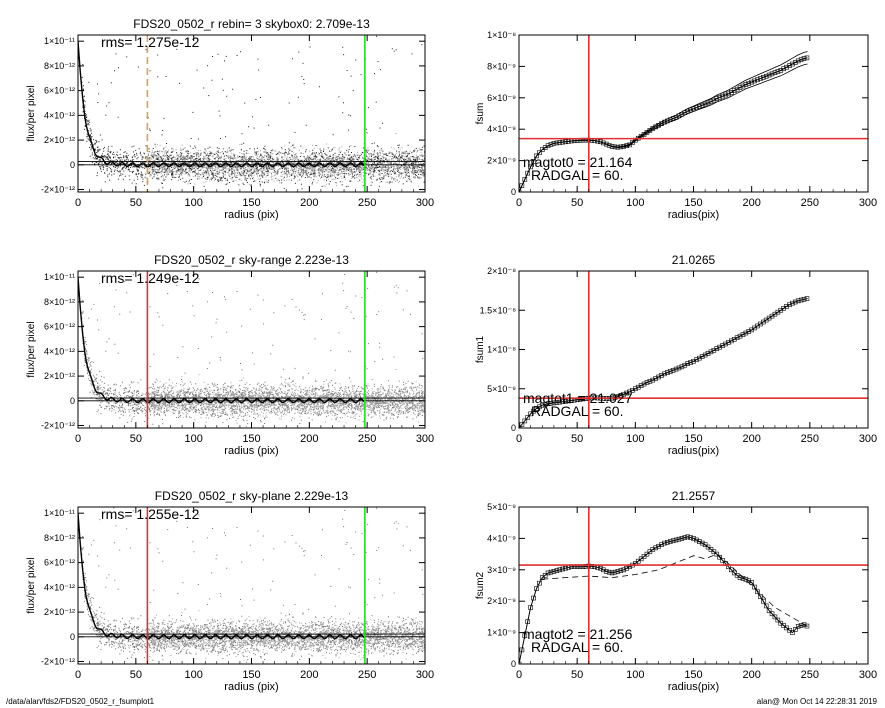 This screenshot has width=885, height=708. I want to click on y-tick-label: 3×10⁻⁹, so click(501, 570).